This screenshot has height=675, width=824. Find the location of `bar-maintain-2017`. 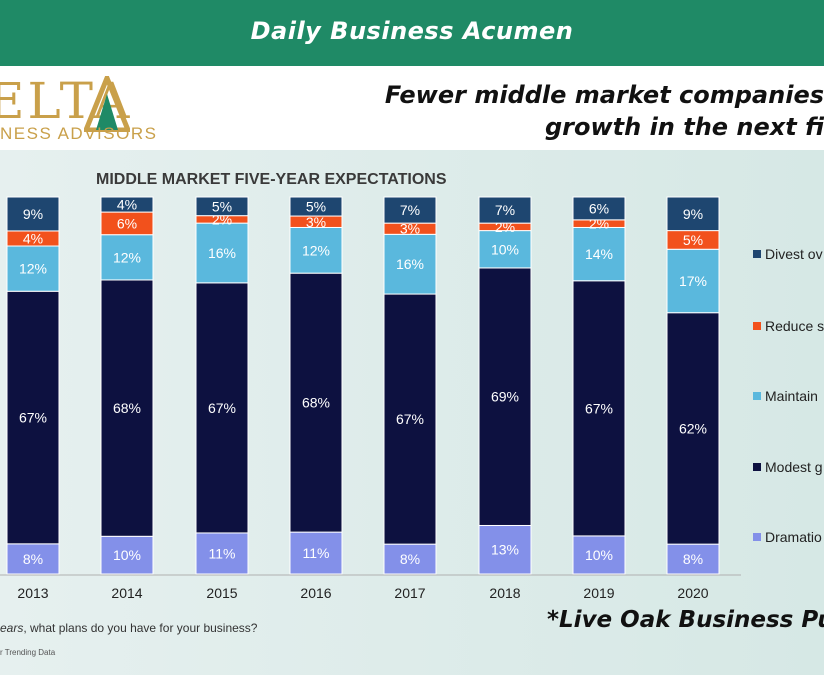

bar-maintain-2017 is located at coordinates (410, 264).